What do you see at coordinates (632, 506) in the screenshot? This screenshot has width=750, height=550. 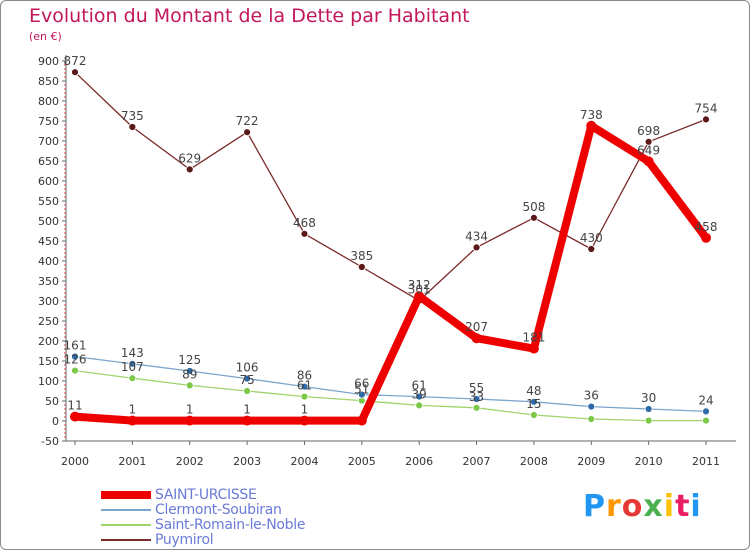 I see `logo-letter: o` at bounding box center [632, 506].